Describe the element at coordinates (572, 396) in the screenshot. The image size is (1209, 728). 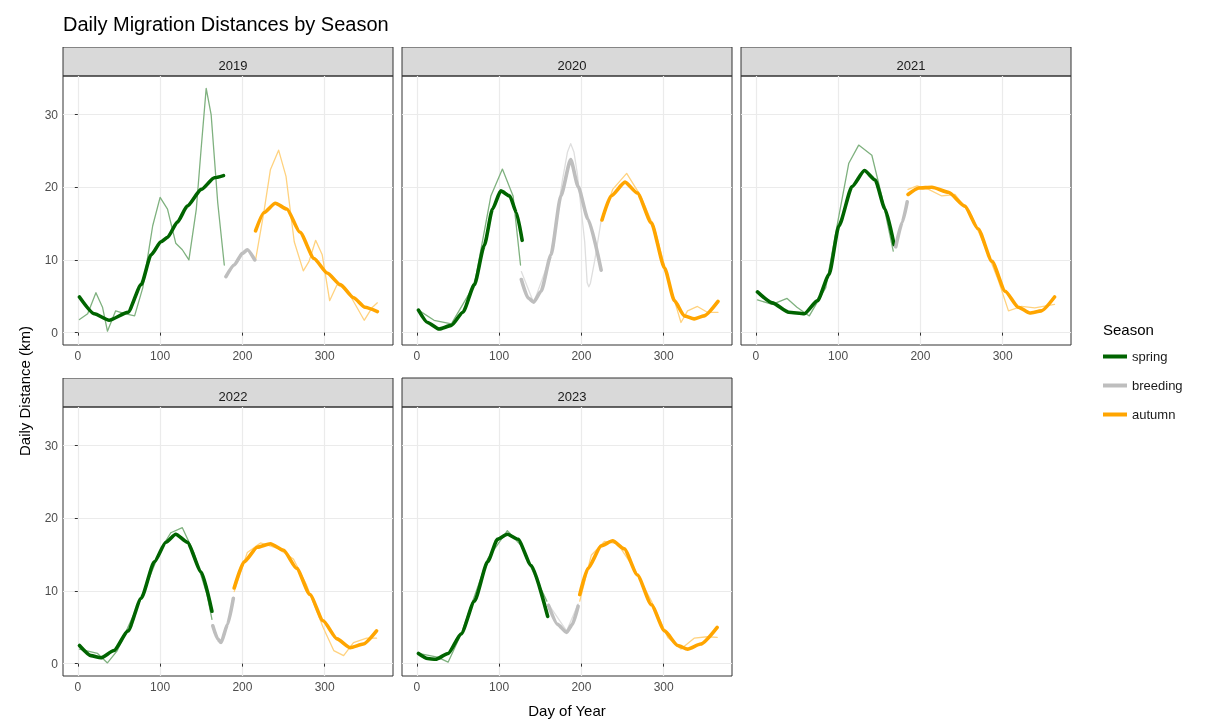
I see `chart-title: 2023` at that location.